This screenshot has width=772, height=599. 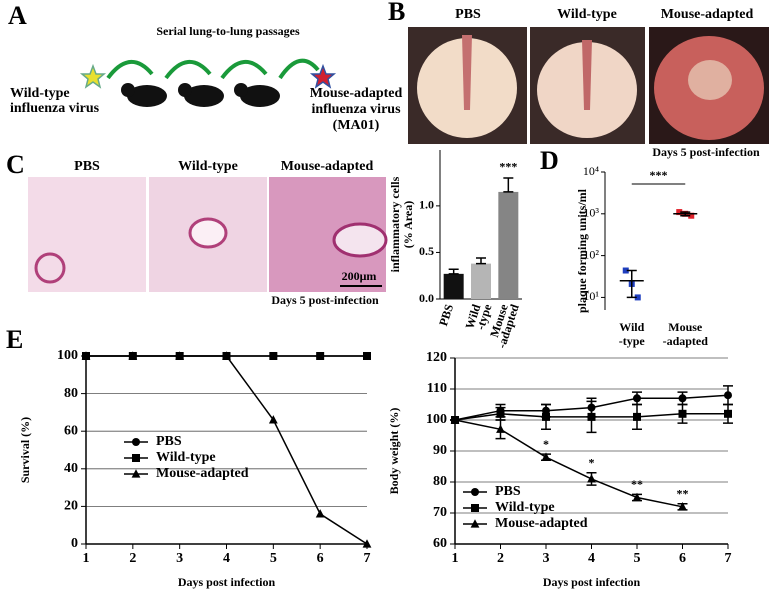 What do you see at coordinates (227, 582) in the screenshot?
I see `x-axis-label: Days post infection` at bounding box center [227, 582].